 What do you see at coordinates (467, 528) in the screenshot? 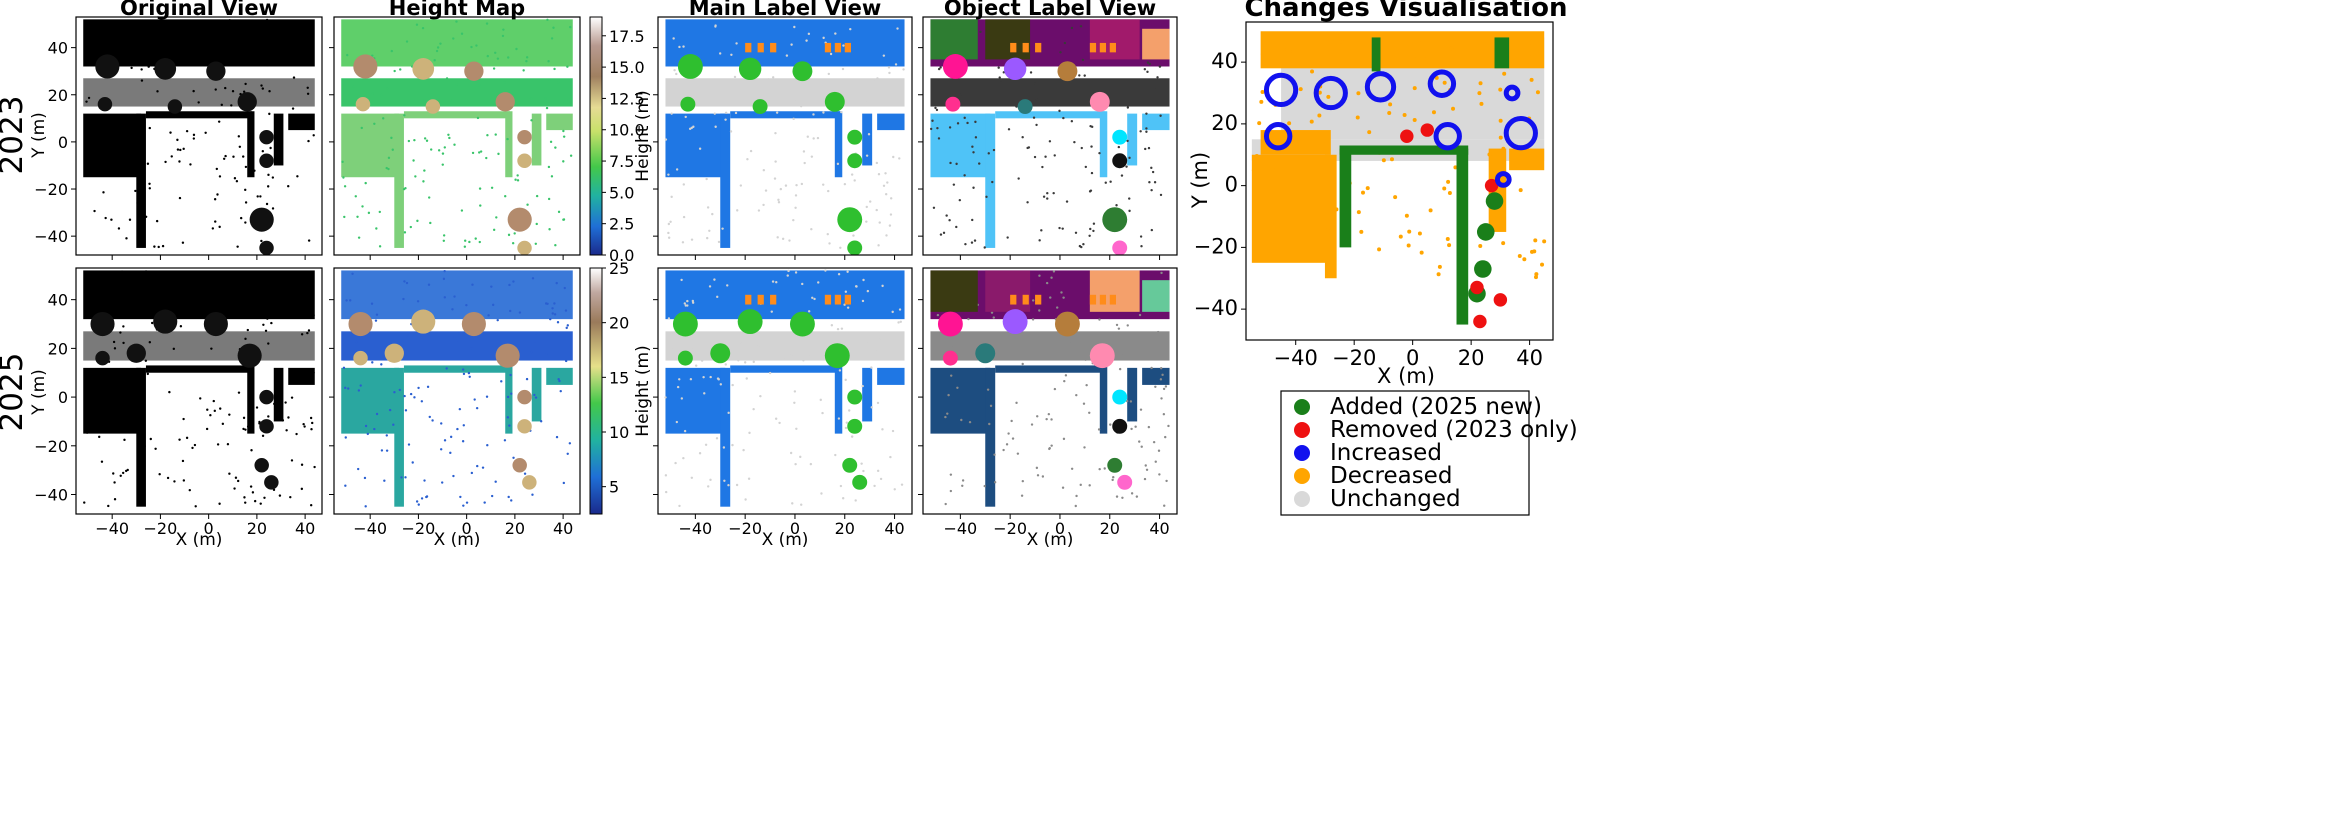
I see `x-tick-label: 0` at bounding box center [467, 528].